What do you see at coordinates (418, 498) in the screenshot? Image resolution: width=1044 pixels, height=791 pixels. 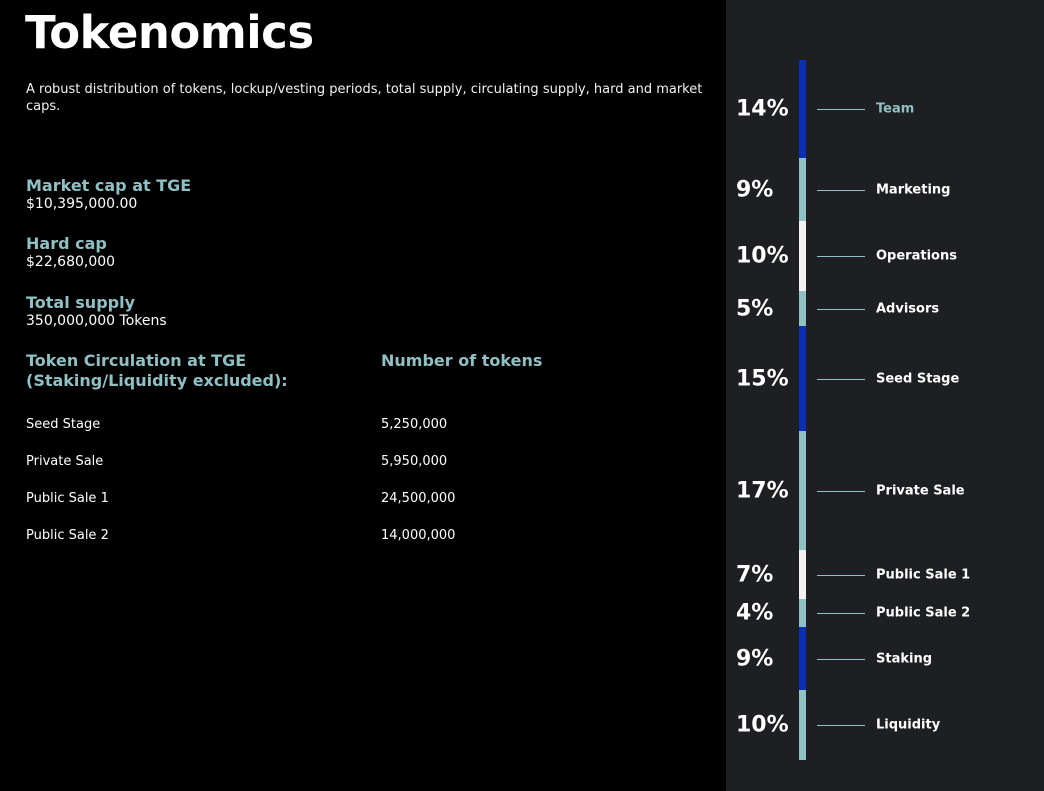 I see `circulation-row-tokens: 24,500,000` at bounding box center [418, 498].